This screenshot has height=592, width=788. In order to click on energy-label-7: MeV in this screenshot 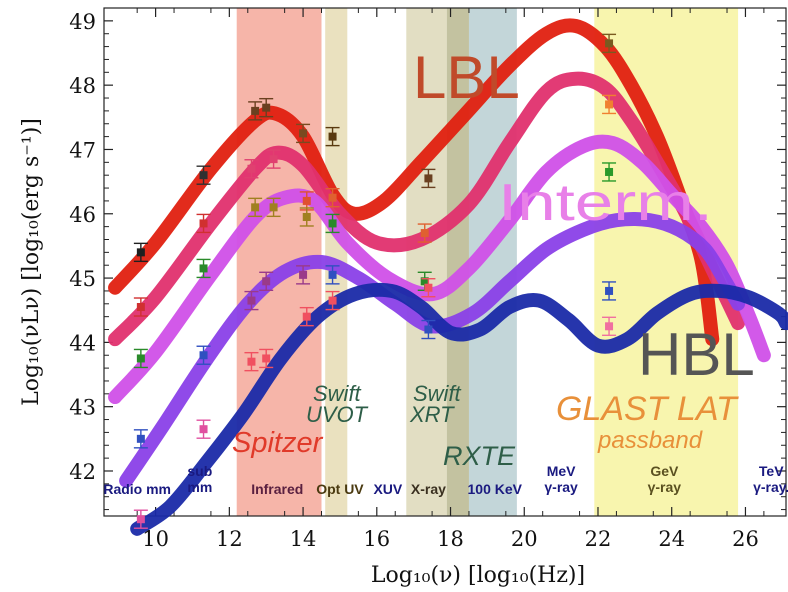, I will do `click(561, 471)`.